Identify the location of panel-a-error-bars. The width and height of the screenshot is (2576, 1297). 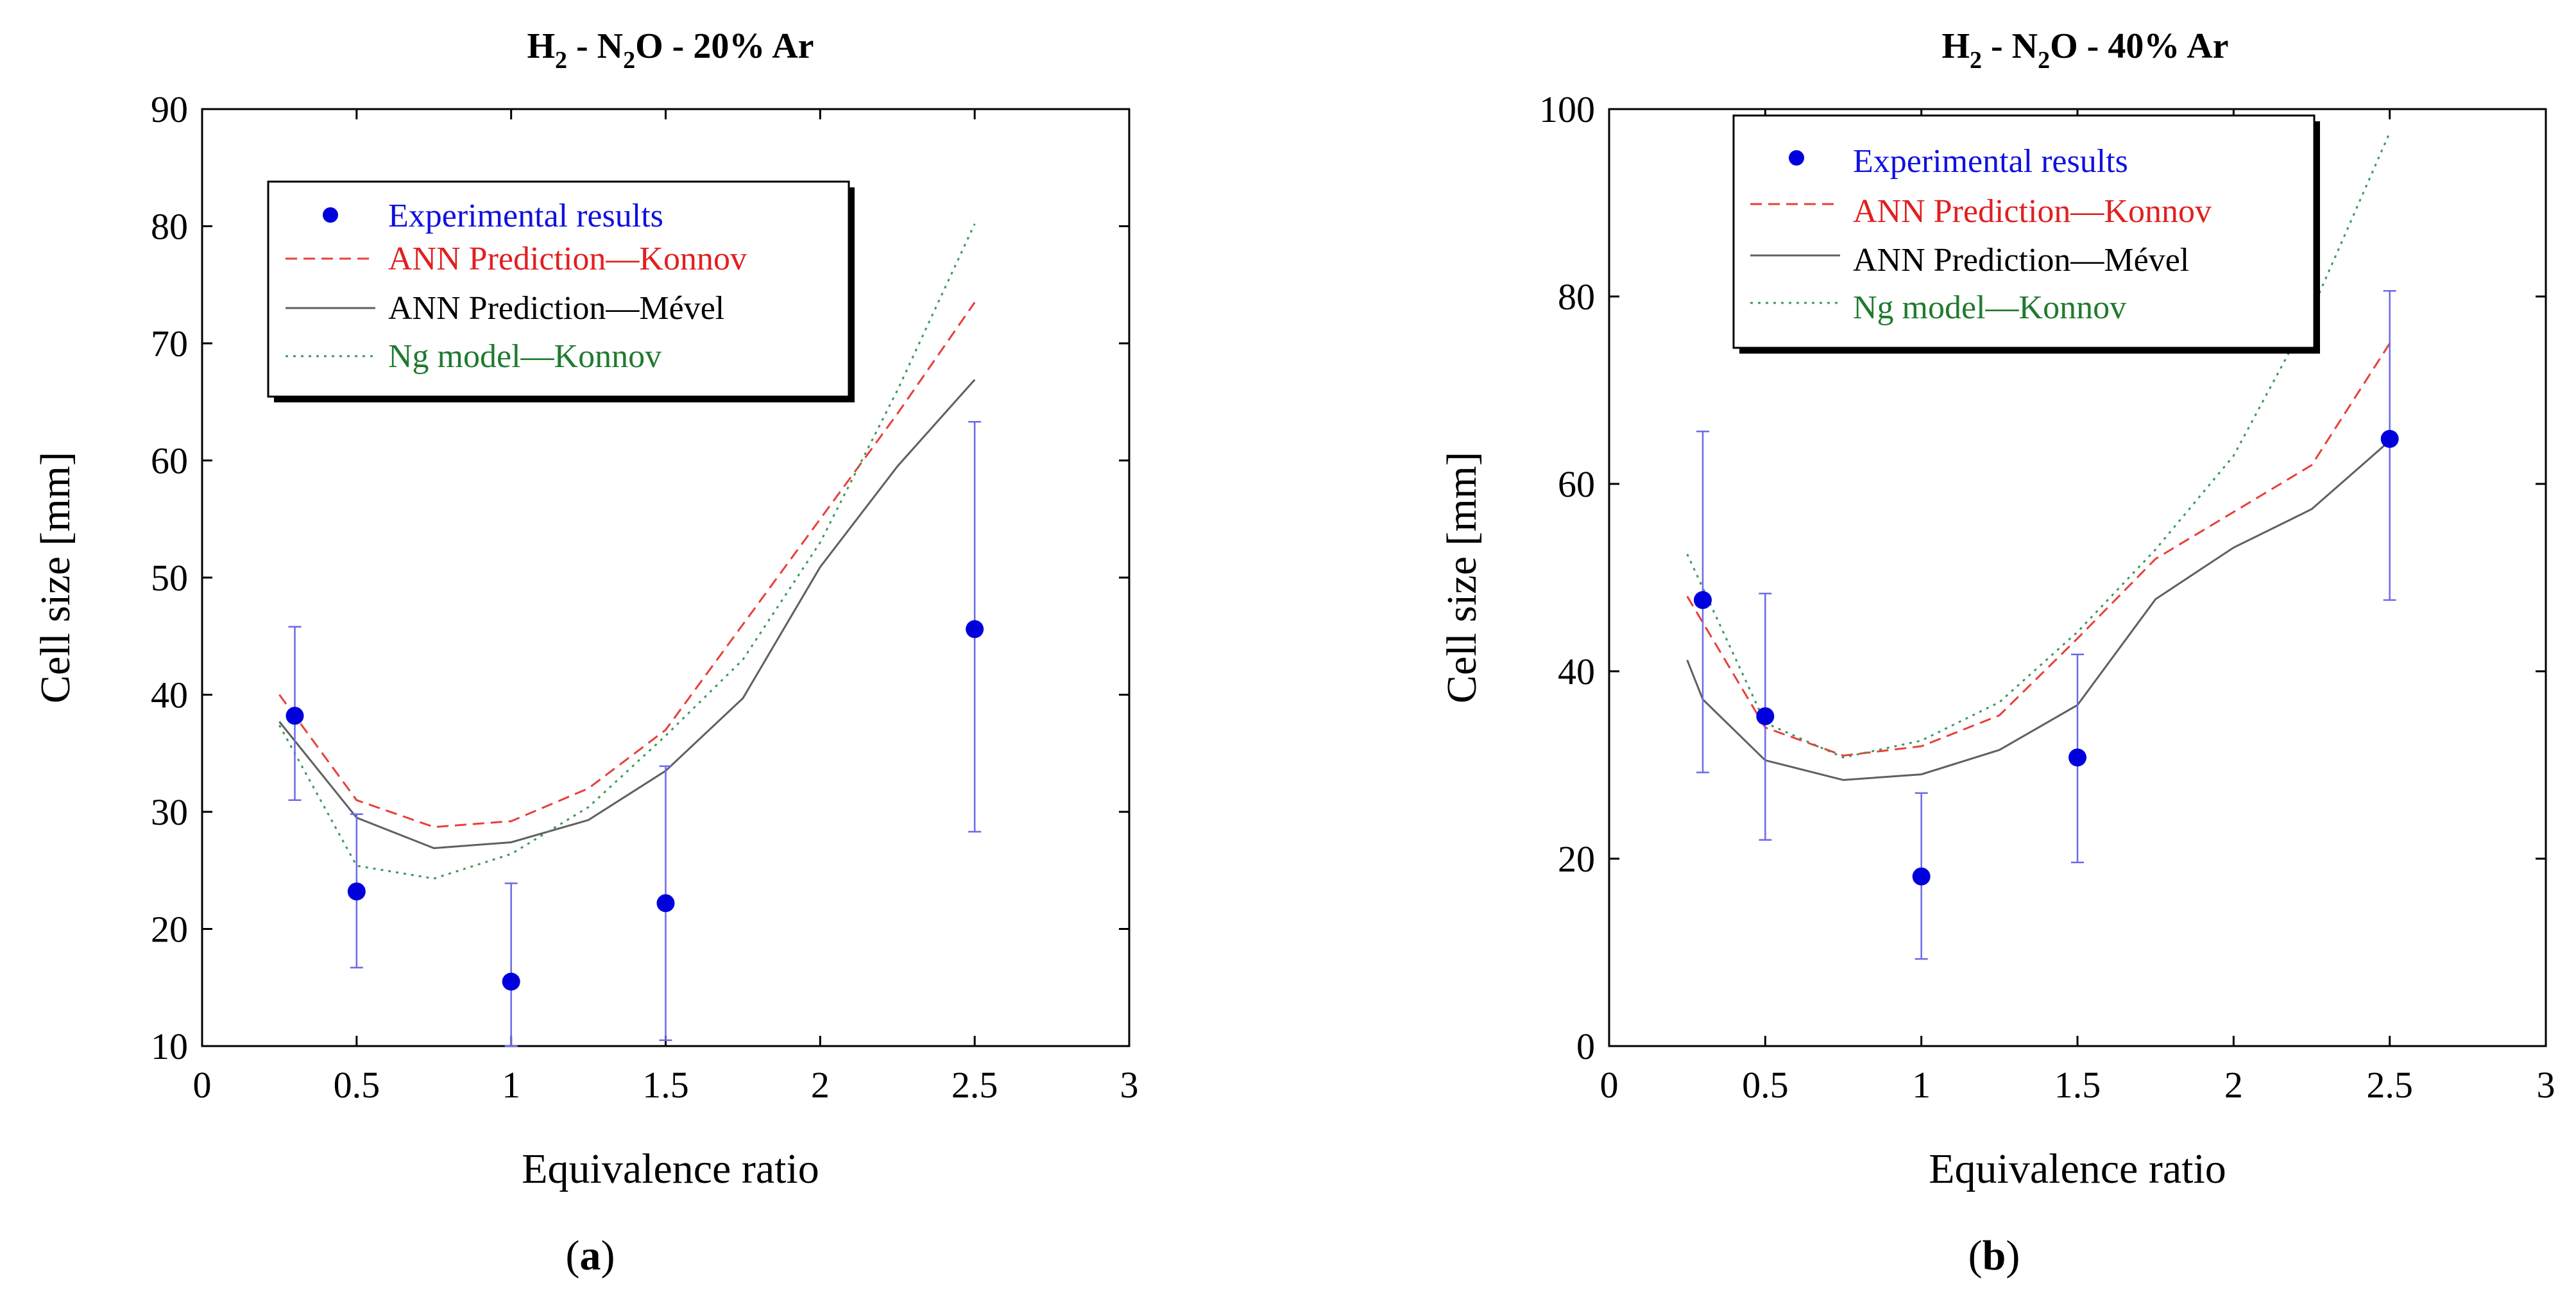
(635, 734).